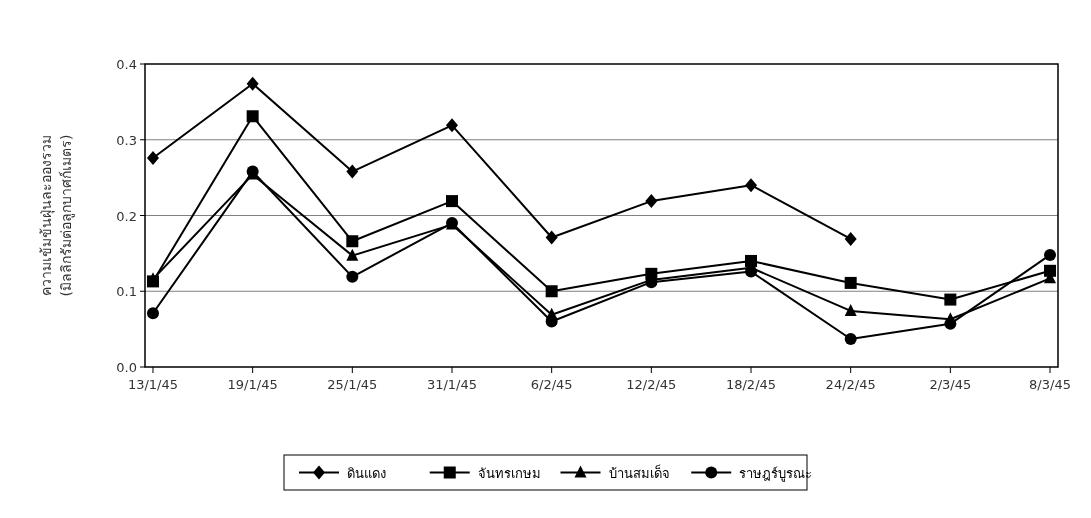  What do you see at coordinates (126, 140) in the screenshot?
I see `y-tick-label: 0.3` at bounding box center [126, 140].